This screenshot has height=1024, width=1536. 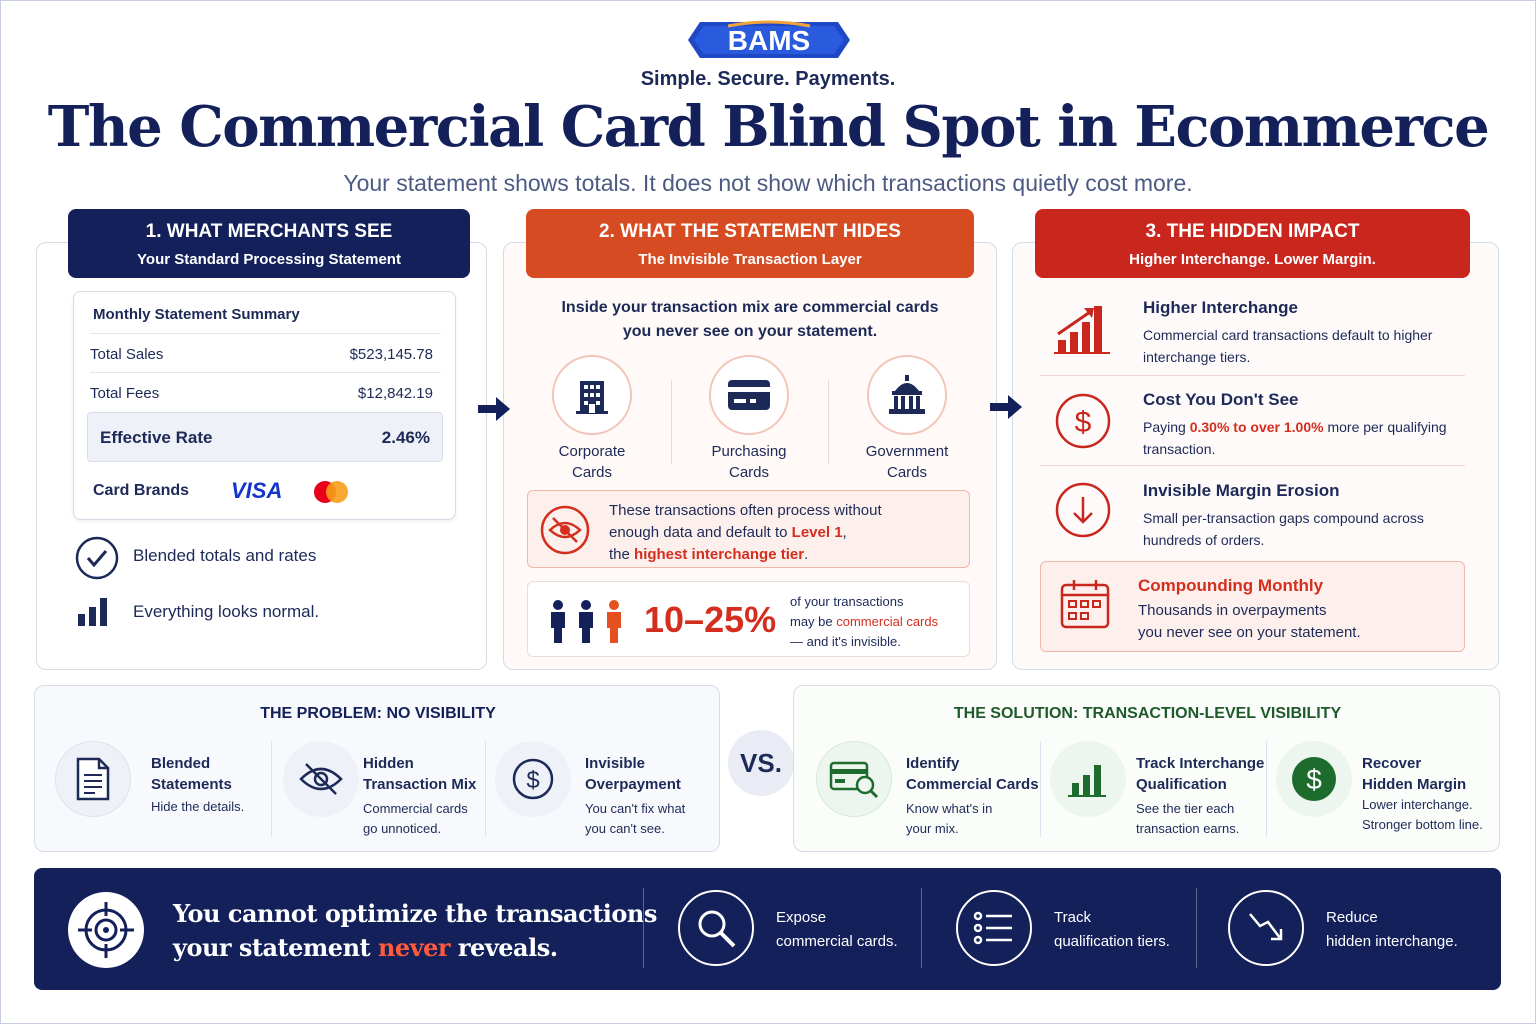 What do you see at coordinates (106, 930) in the screenshot?
I see `target-icon` at bounding box center [106, 930].